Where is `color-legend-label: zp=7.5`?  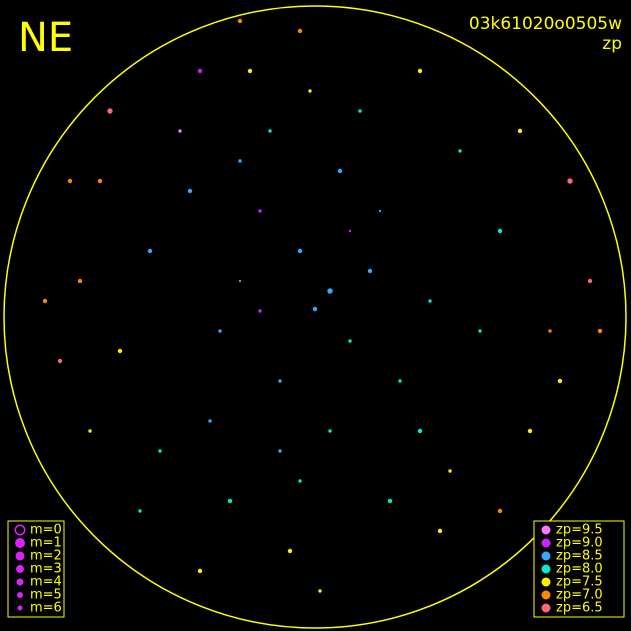 color-legend-label: zp=7.5 is located at coordinates (579, 582).